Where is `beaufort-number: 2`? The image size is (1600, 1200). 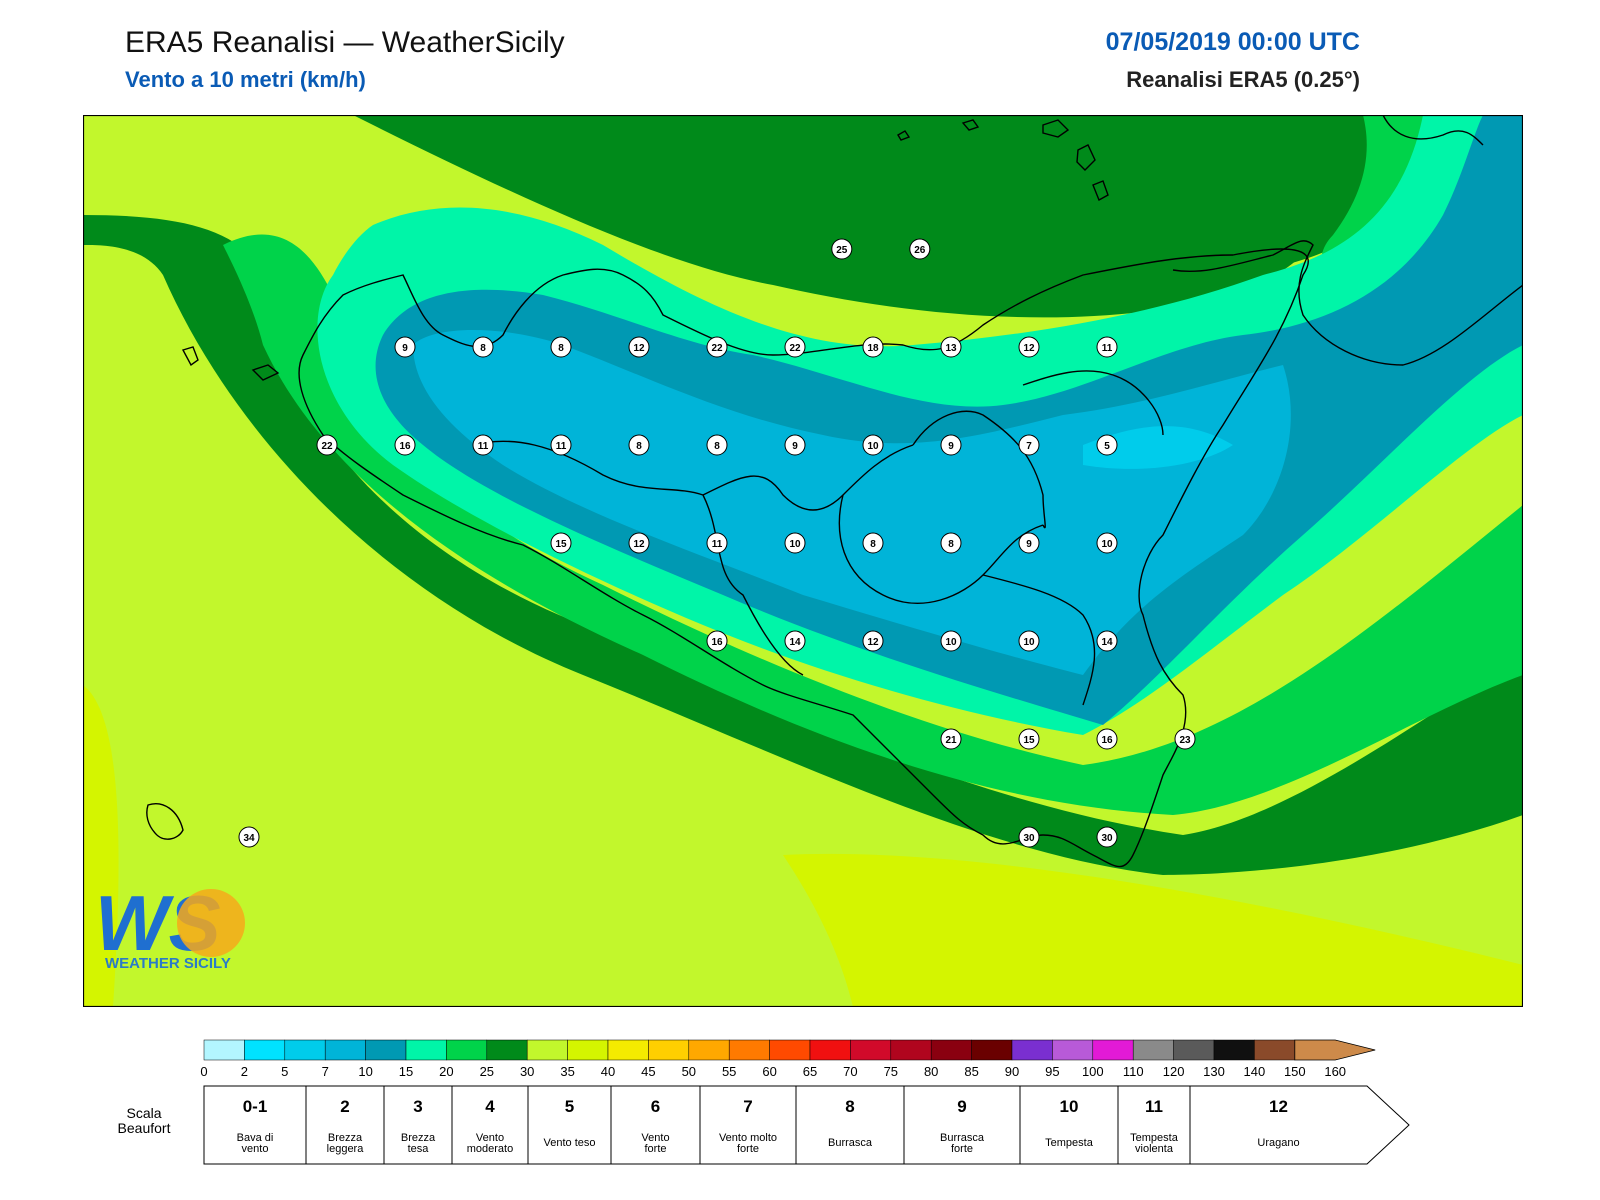
beaufort-number: 2 is located at coordinates (344, 1106).